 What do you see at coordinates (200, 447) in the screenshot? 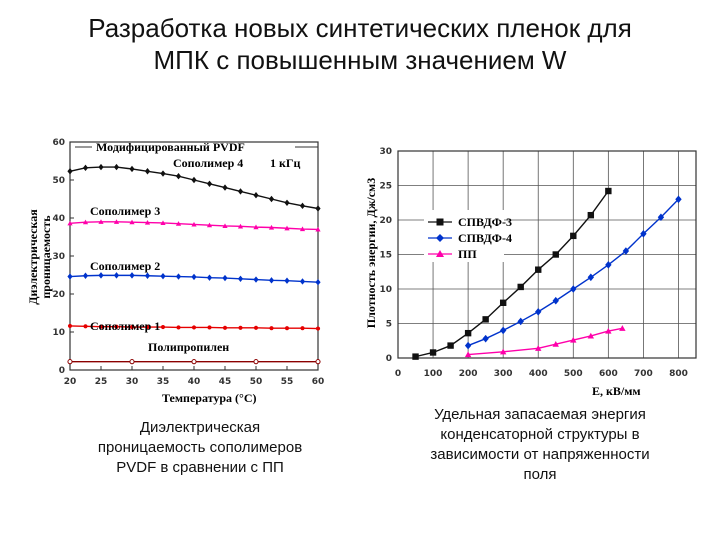
I see `caption-left-line2: проницаемость сополимеров` at bounding box center [200, 447].